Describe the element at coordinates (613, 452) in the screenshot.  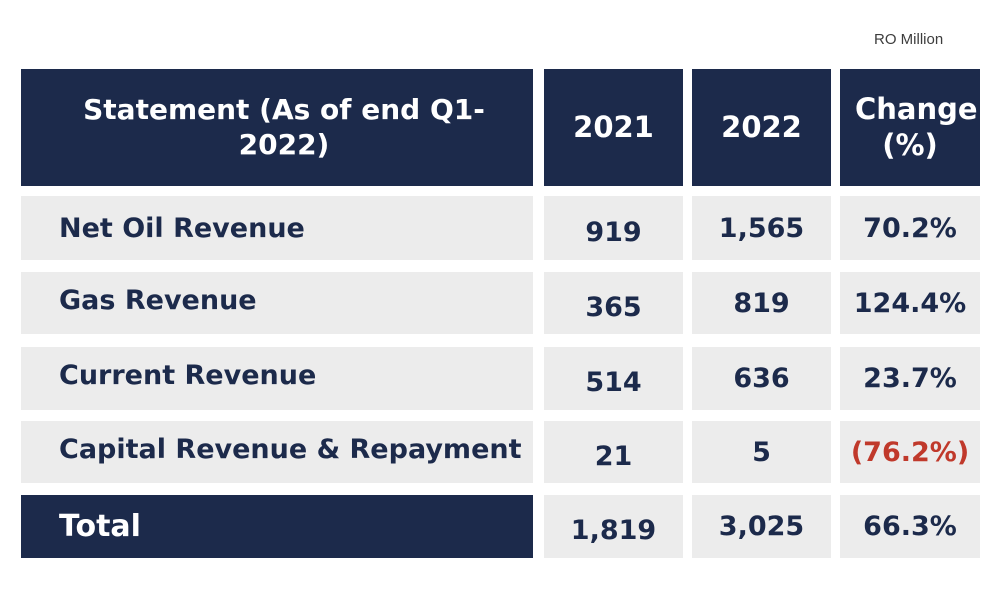
I see `row-value-2021: 21` at that location.